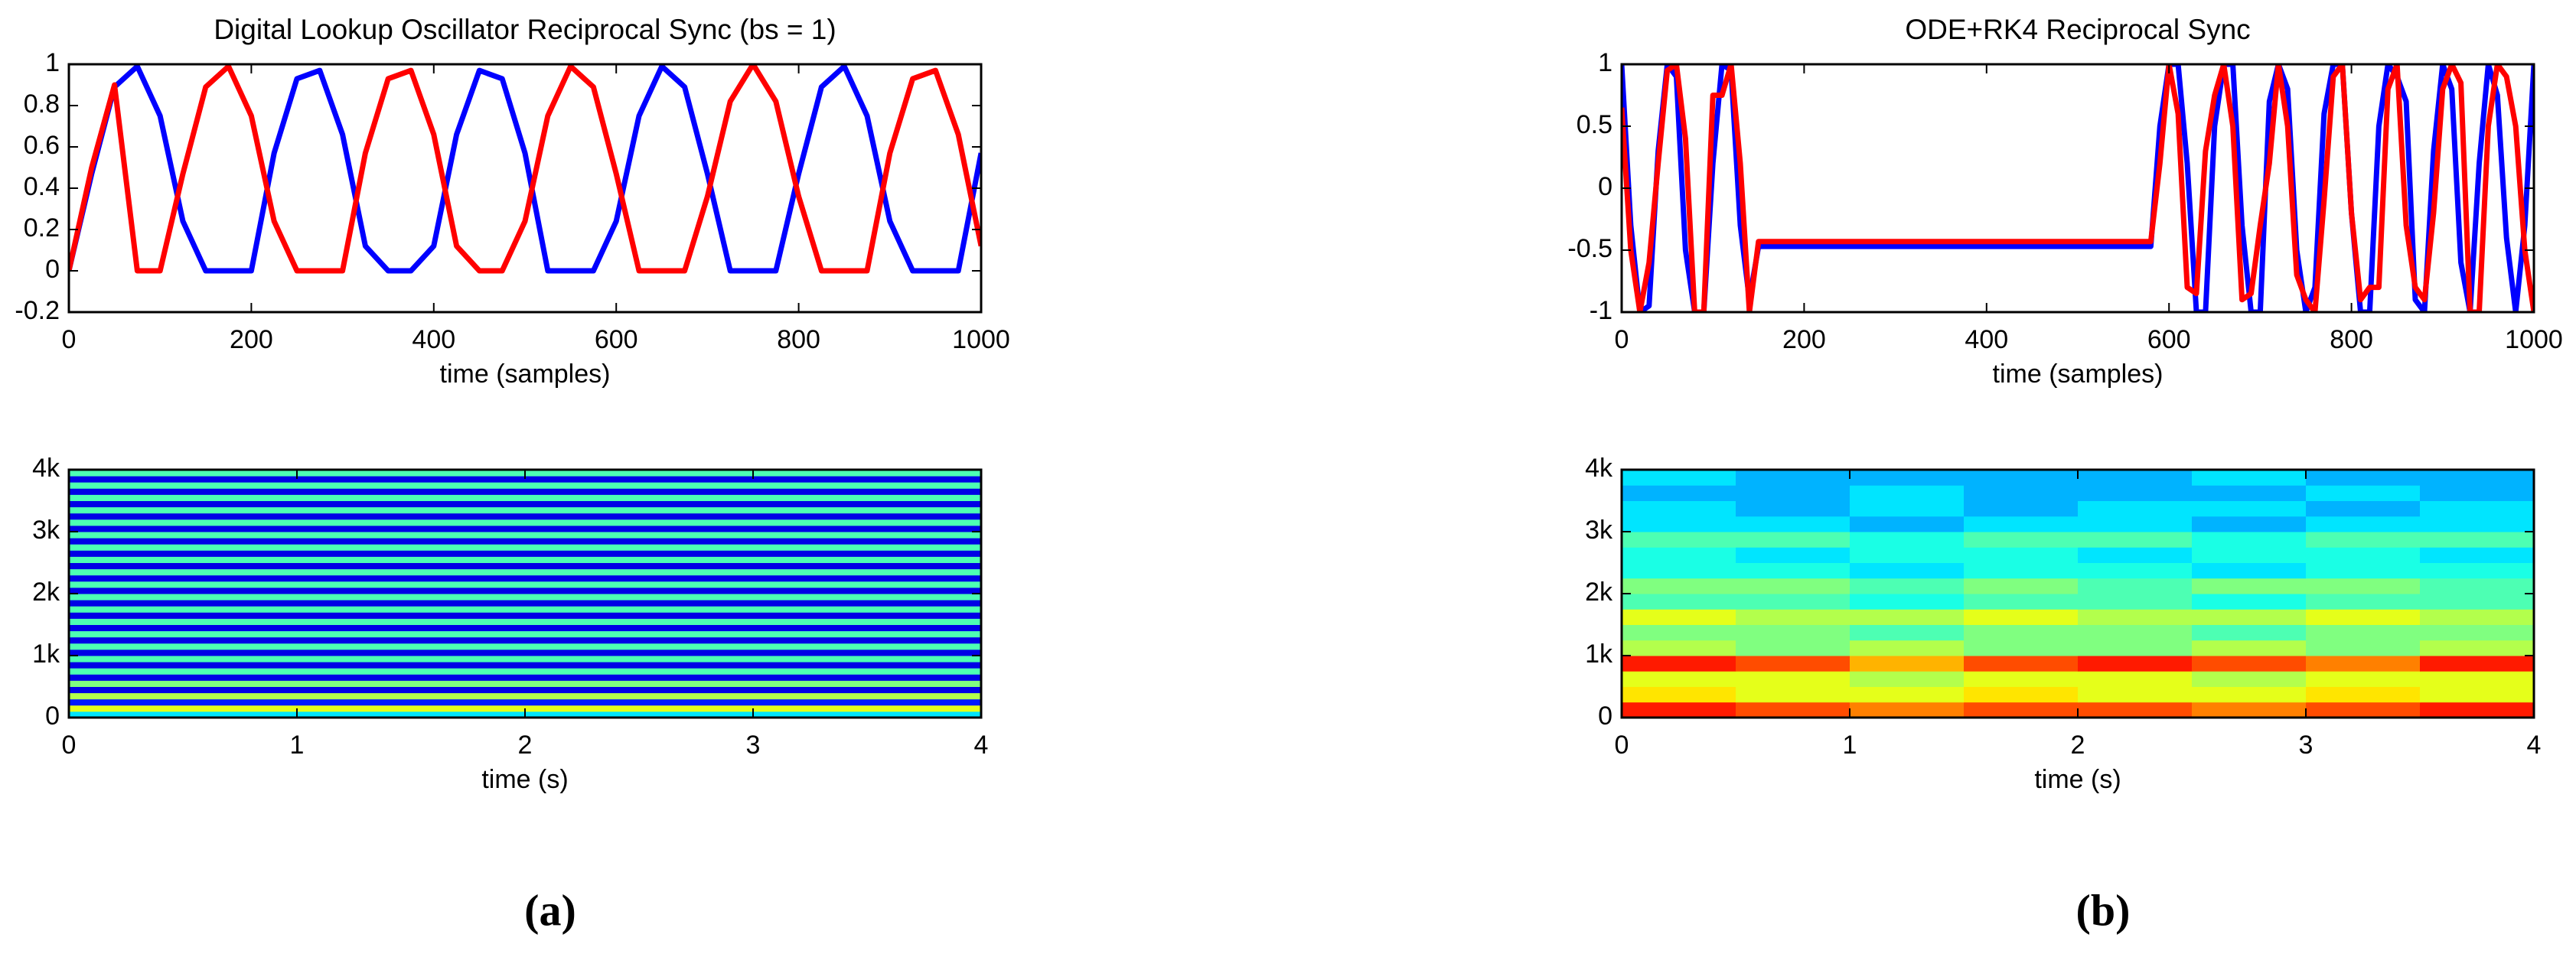 This screenshot has height=957, width=2576. I want to click on y-tick-label: 0.4, so click(42, 187).